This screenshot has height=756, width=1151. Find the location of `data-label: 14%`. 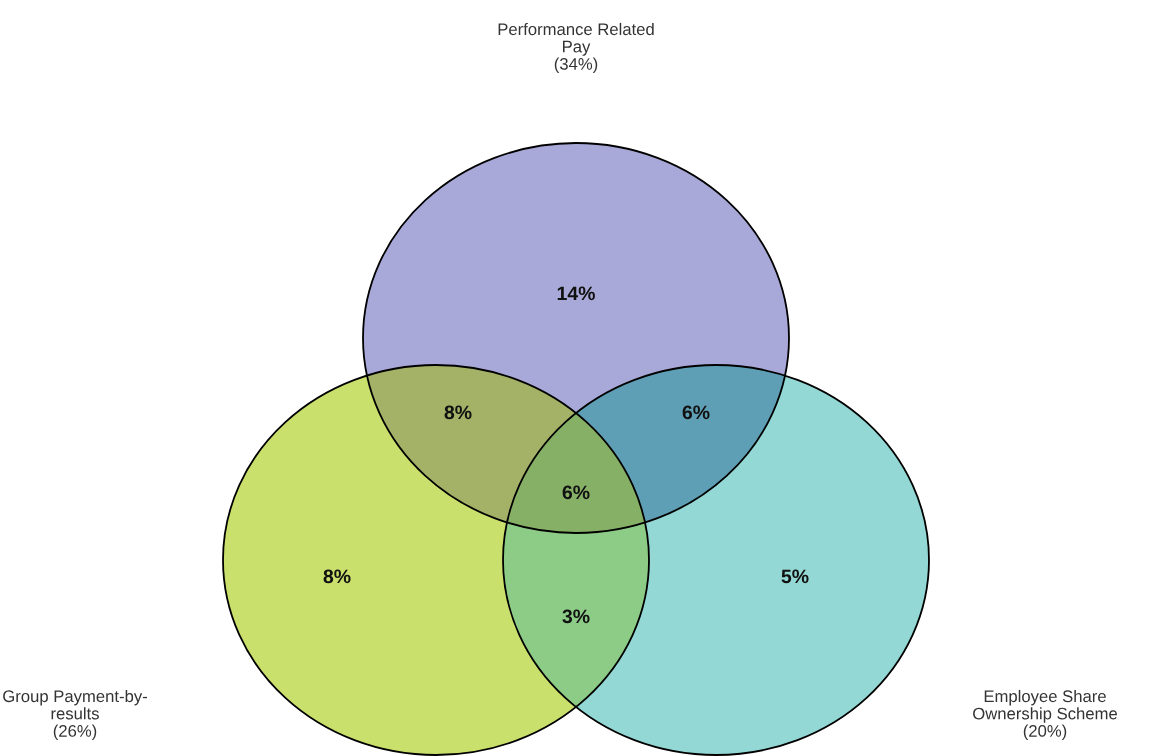

data-label: 14% is located at coordinates (576, 293).